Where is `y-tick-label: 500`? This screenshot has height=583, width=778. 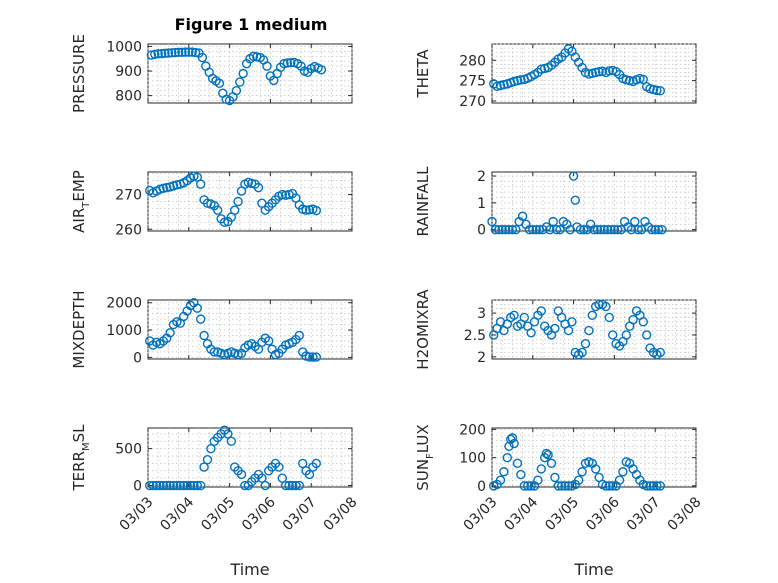
y-tick-label: 500 is located at coordinates (128, 450).